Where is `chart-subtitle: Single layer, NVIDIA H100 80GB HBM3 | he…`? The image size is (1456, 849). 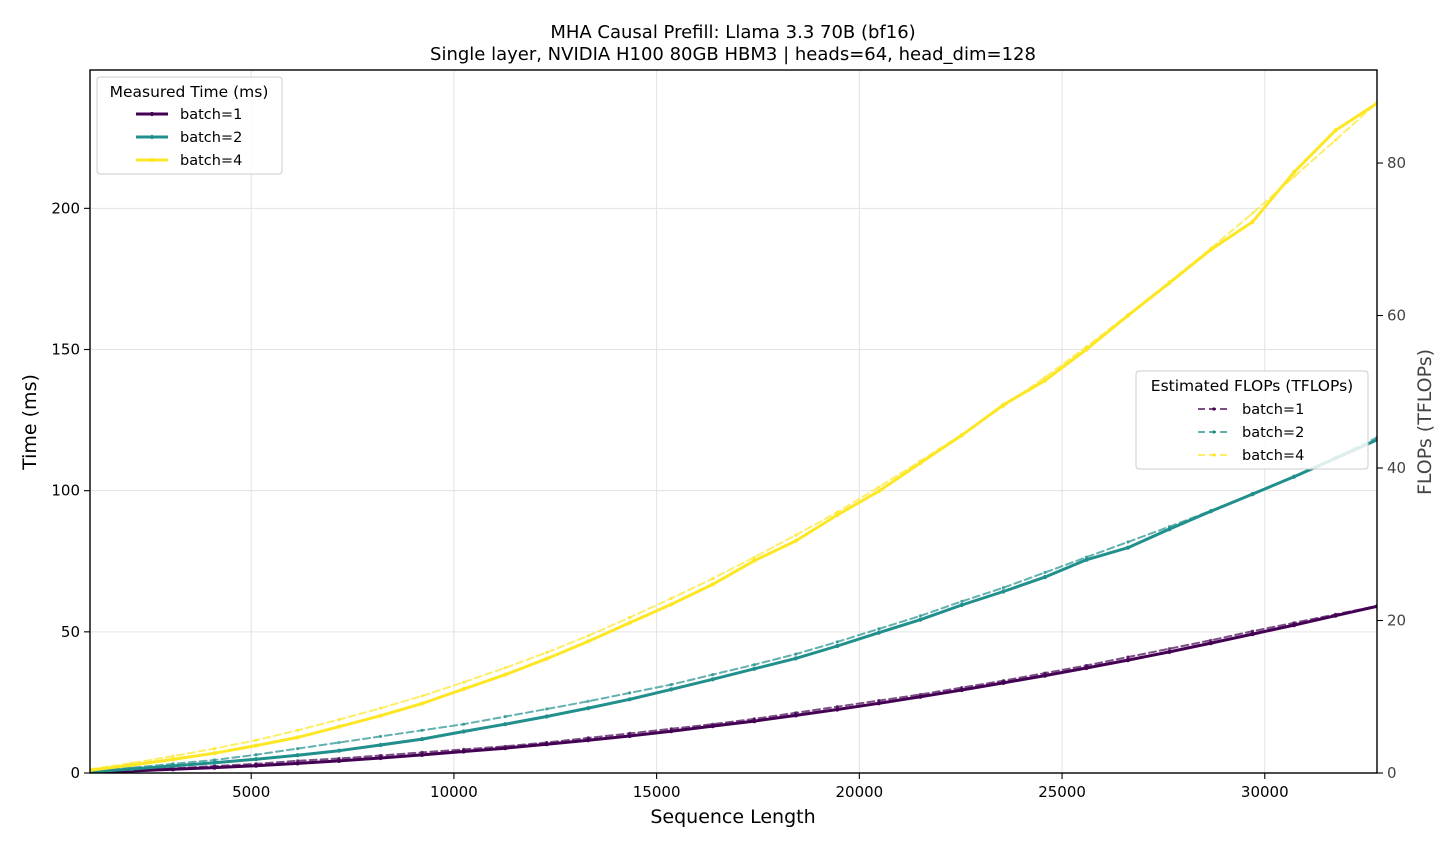 chart-subtitle: Single layer, NVIDIA H100 80GB HBM3 | he… is located at coordinates (733, 54).